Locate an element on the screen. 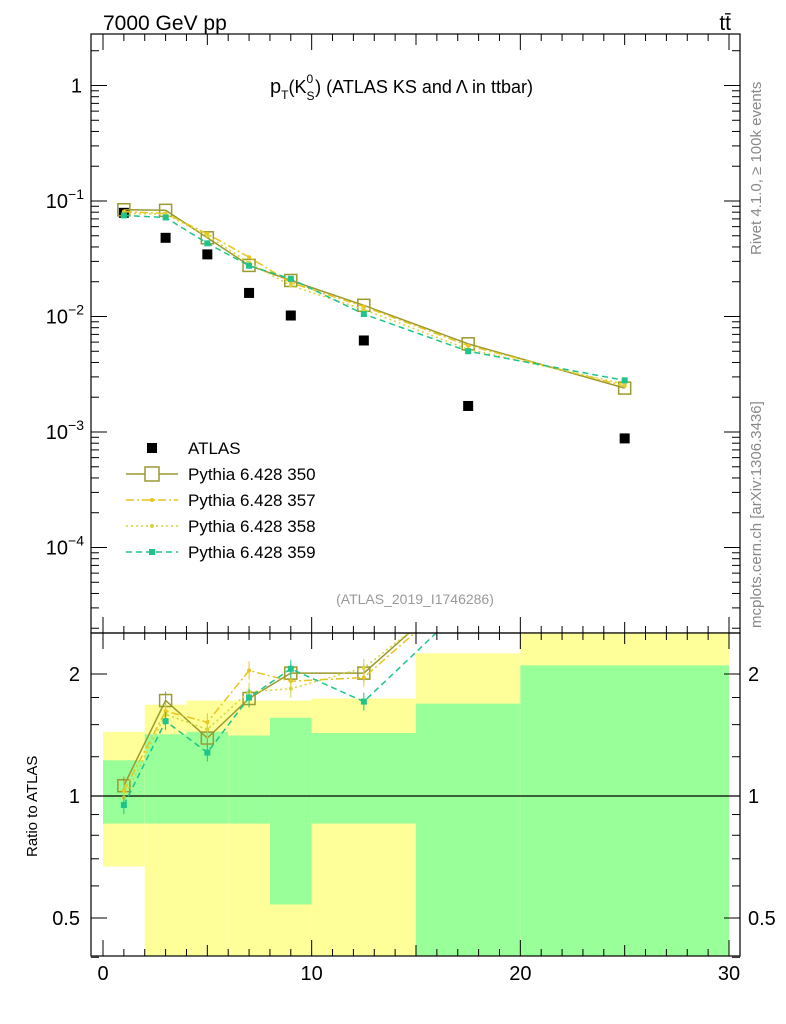 The width and height of the screenshot is (786, 1024). ratio-y-tick-label-right: 2 is located at coordinates (753, 675).